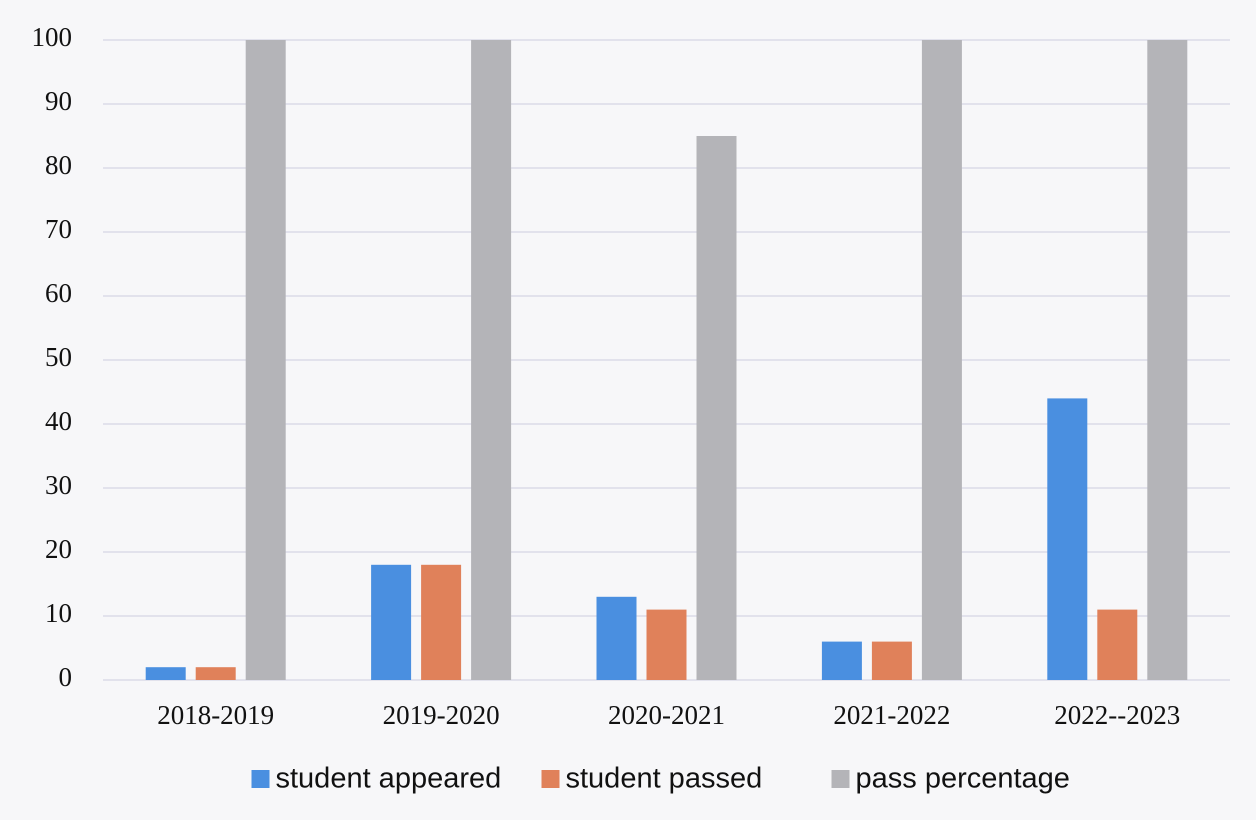 The image size is (1256, 820). What do you see at coordinates (58, 613) in the screenshot?
I see `y-tick-label: 10` at bounding box center [58, 613].